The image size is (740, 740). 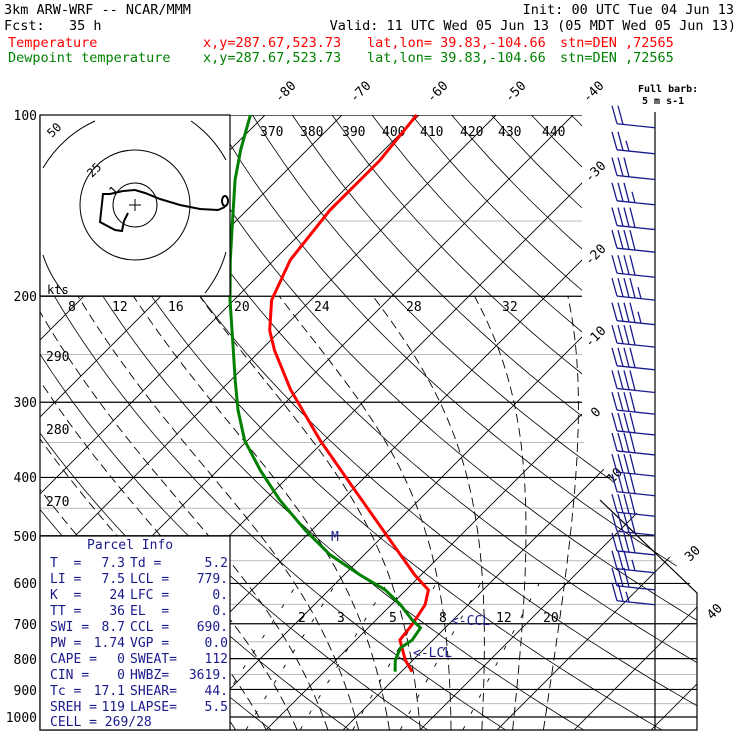 What do you see at coordinates (693, 554) in the screenshot?
I see `isotherm-label: 30` at bounding box center [693, 554].